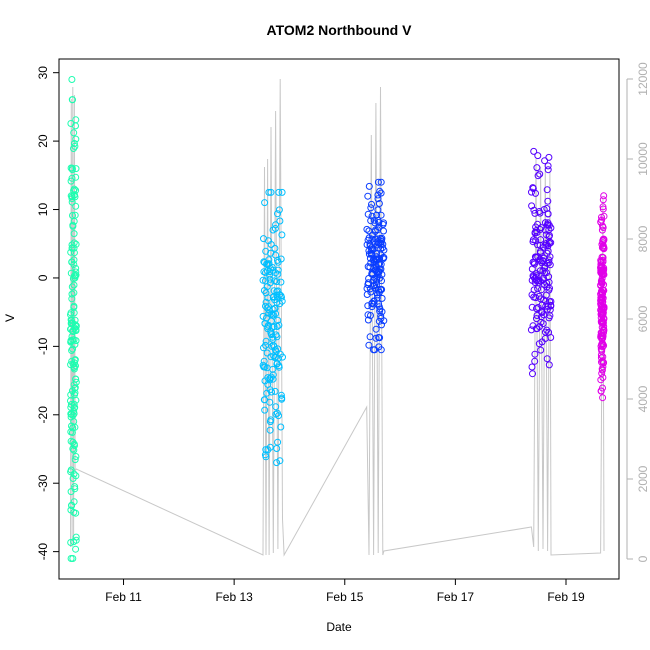 The height and width of the screenshot is (650, 650). What do you see at coordinates (643, 238) in the screenshot?
I see `y2-tick-label: 8000` at bounding box center [643, 238].